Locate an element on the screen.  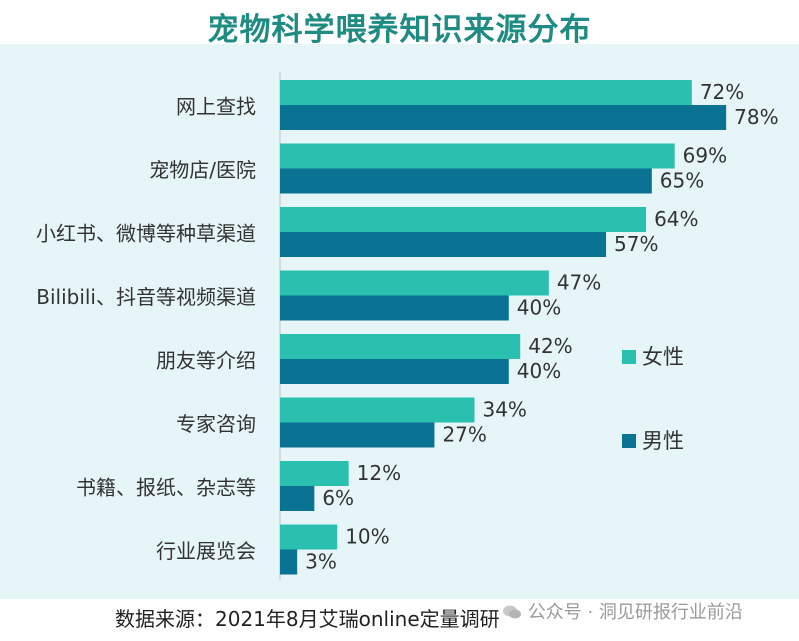
category-label: 书籍、报纸、杂志等 is located at coordinates (166, 488).